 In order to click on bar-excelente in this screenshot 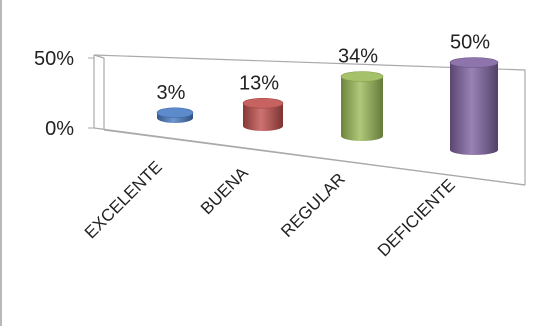, I will do `click(175, 115)`.